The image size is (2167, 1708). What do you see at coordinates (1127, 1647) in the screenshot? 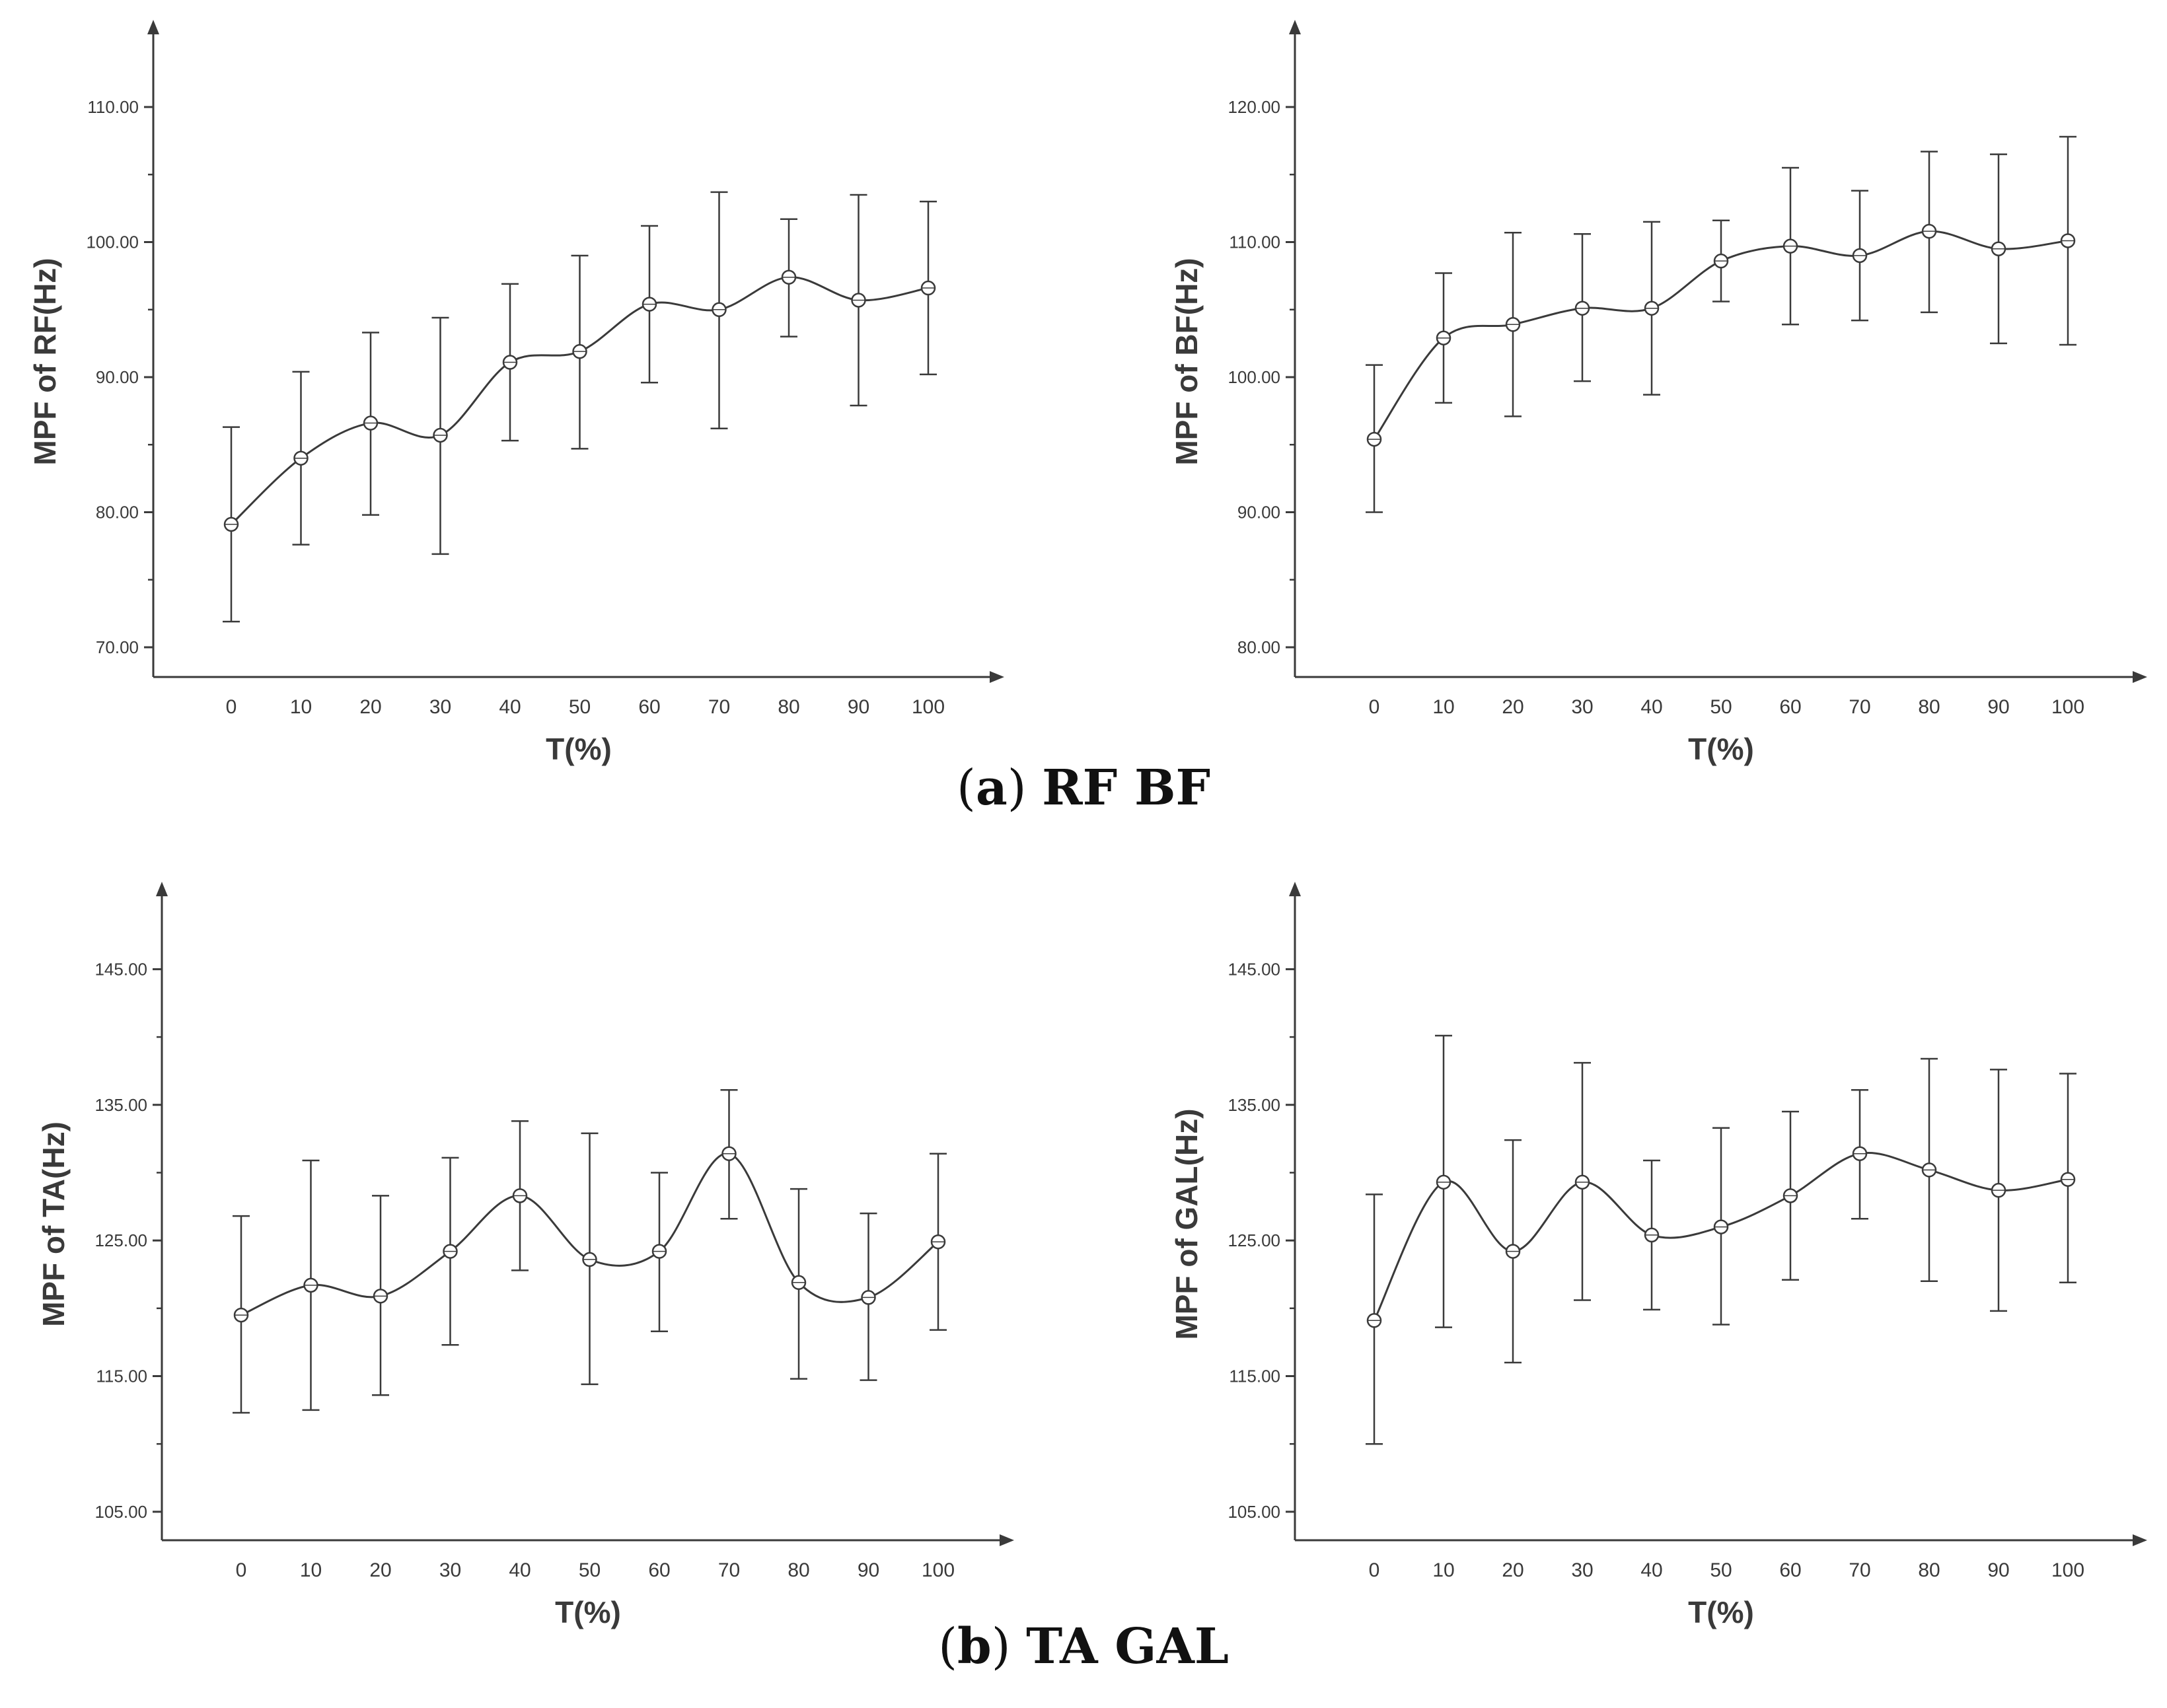
I see `caption-b-text: TA GAL` at bounding box center [1127, 1647].